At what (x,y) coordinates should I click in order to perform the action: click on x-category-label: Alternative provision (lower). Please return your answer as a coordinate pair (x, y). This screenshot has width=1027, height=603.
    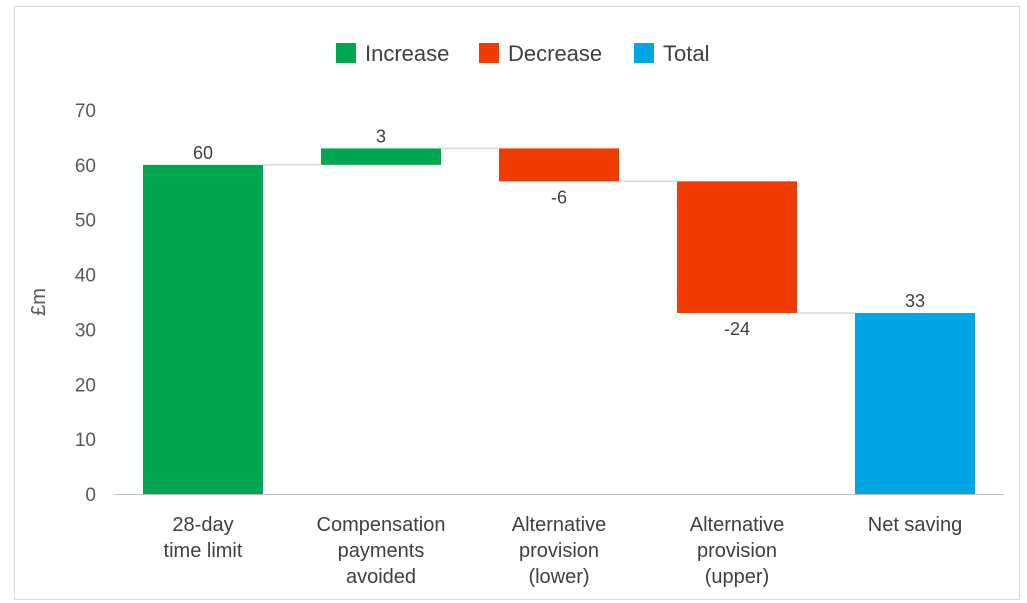
    Looking at the image, I should click on (559, 551).